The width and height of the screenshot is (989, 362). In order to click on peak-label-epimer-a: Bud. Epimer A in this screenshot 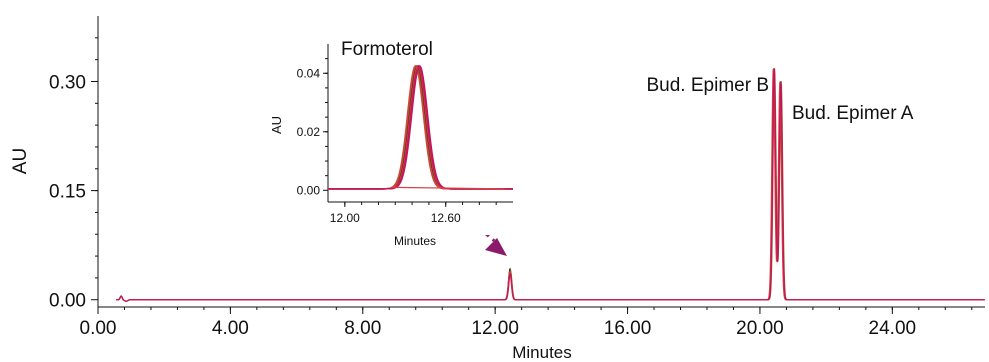, I will do `click(853, 113)`.